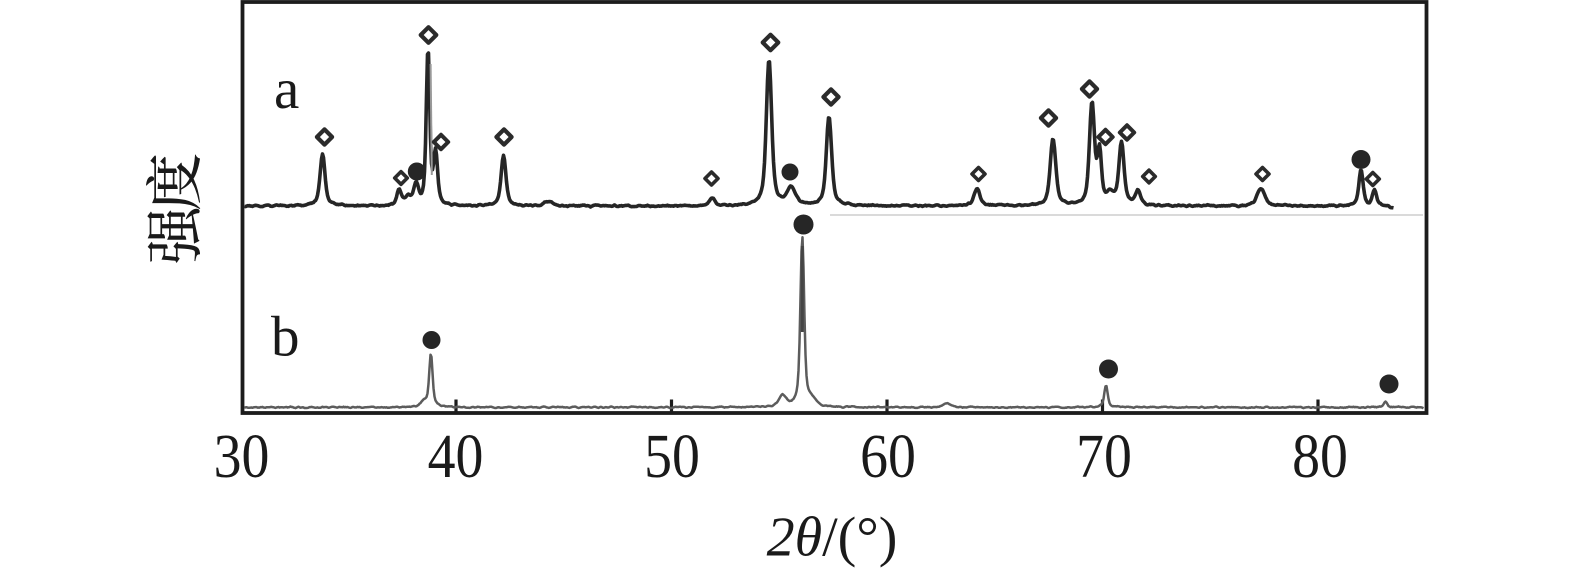 The image size is (1575, 573). Describe the element at coordinates (832, 538) in the screenshot. I see `svg-text: 2θ/(°)` at that location.